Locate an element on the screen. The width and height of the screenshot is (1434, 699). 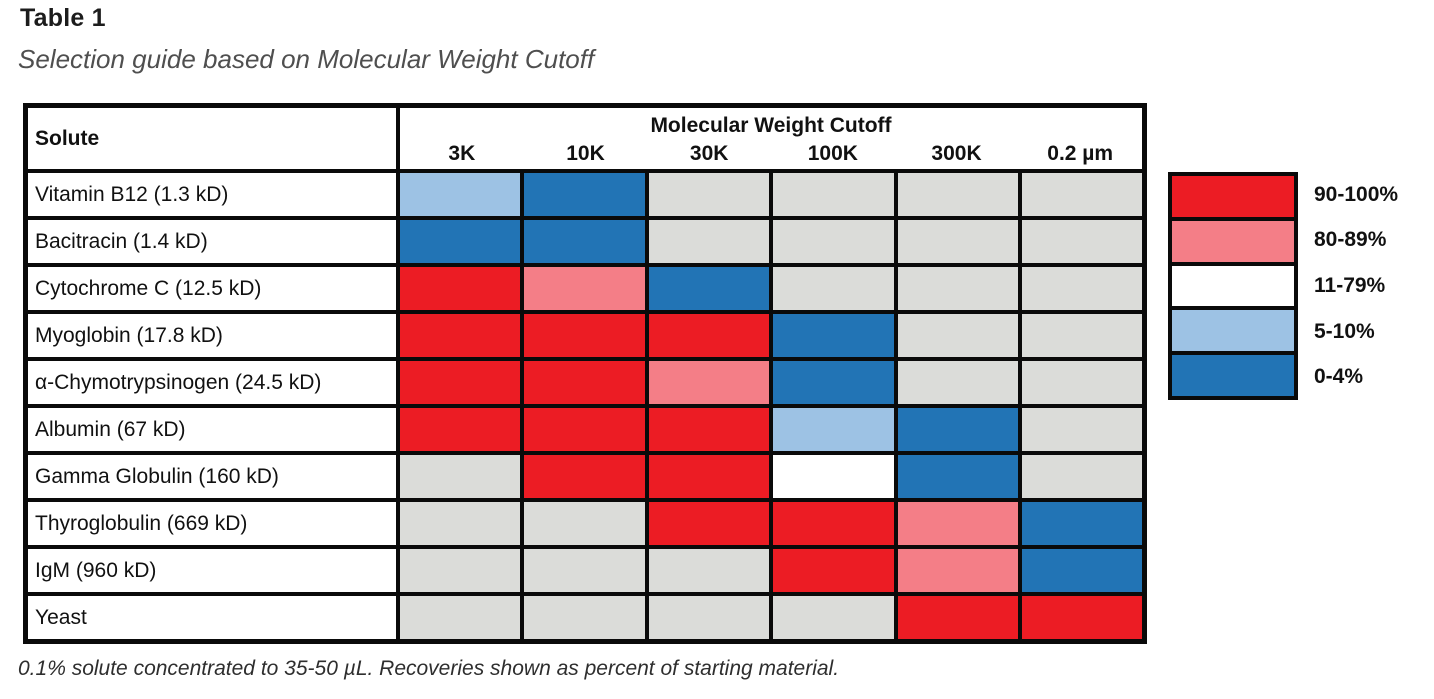
recovery-legend: 90-100% 80-89% 11-79% 5-10% 0-4% is located at coordinates (1283, 286).